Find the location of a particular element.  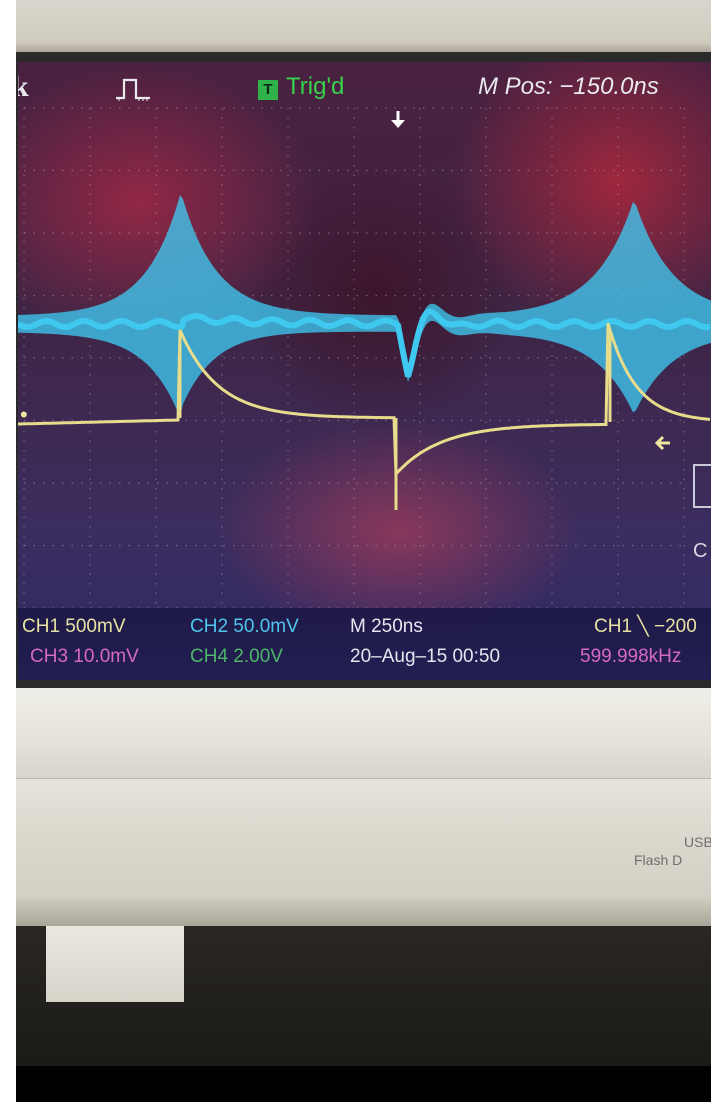

instrument-bezel-top is located at coordinates (363, 30).